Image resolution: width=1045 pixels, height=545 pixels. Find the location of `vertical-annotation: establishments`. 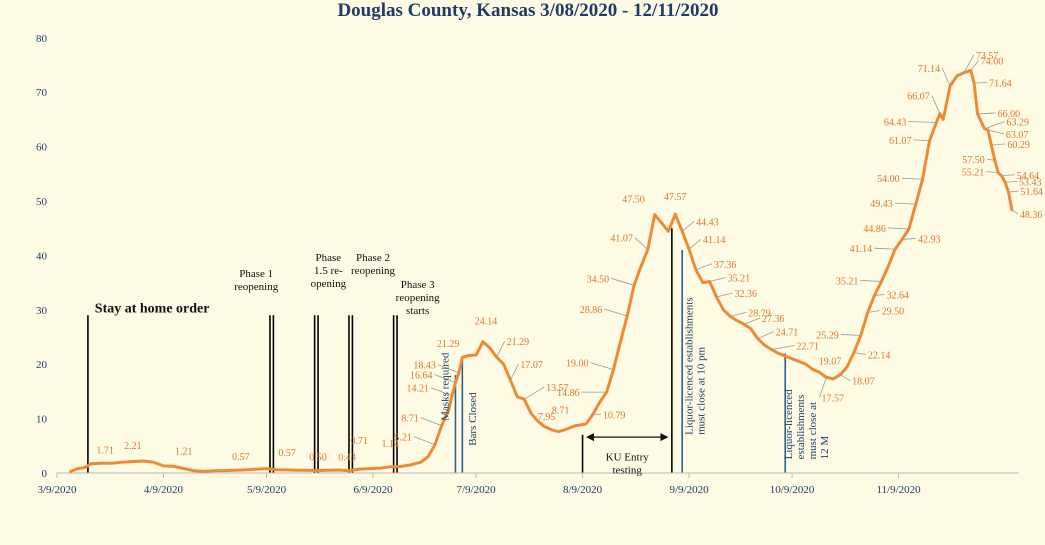

vertical-annotation: establishments is located at coordinates (801, 427).